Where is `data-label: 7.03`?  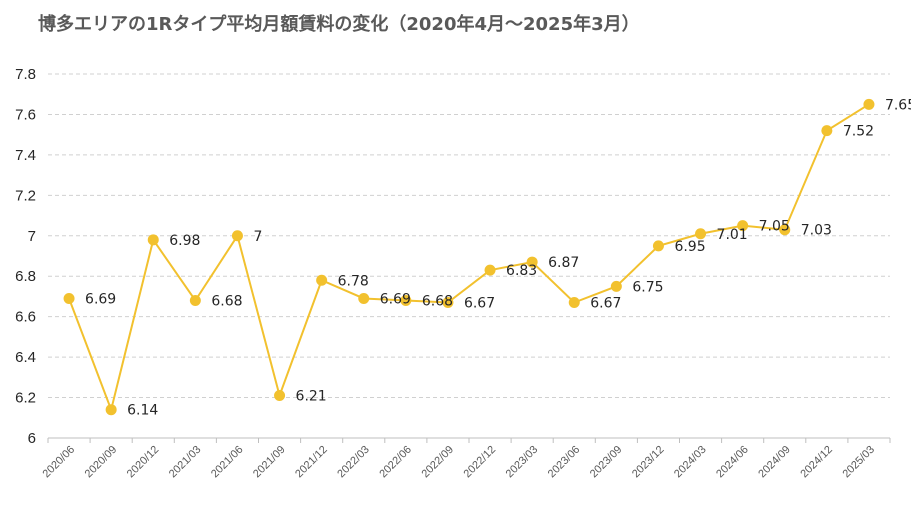 data-label: 7.03 is located at coordinates (816, 231).